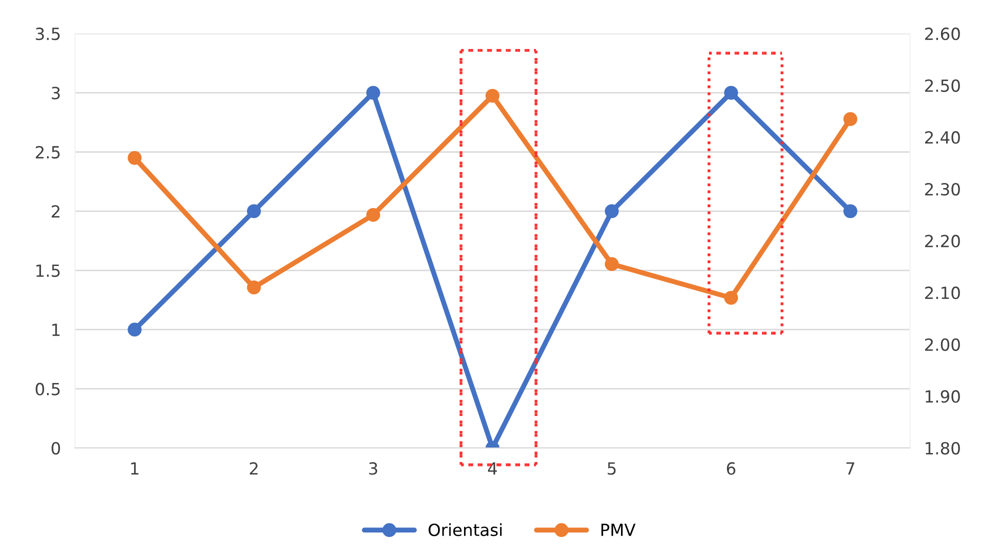 The height and width of the screenshot is (560, 1000). I want to click on y-tick-label: 1, so click(56, 330).